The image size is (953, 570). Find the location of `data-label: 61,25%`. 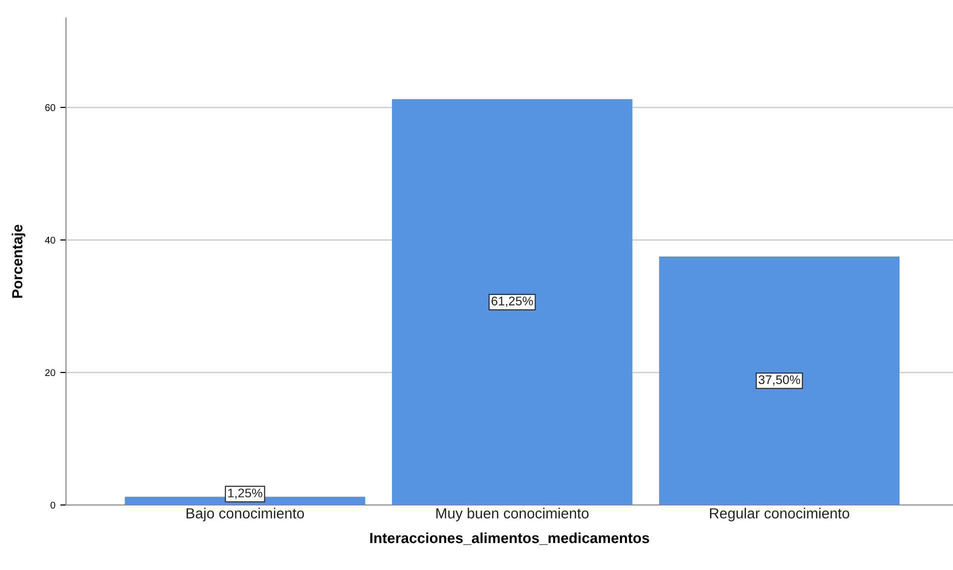

data-label: 61,25% is located at coordinates (512, 301).